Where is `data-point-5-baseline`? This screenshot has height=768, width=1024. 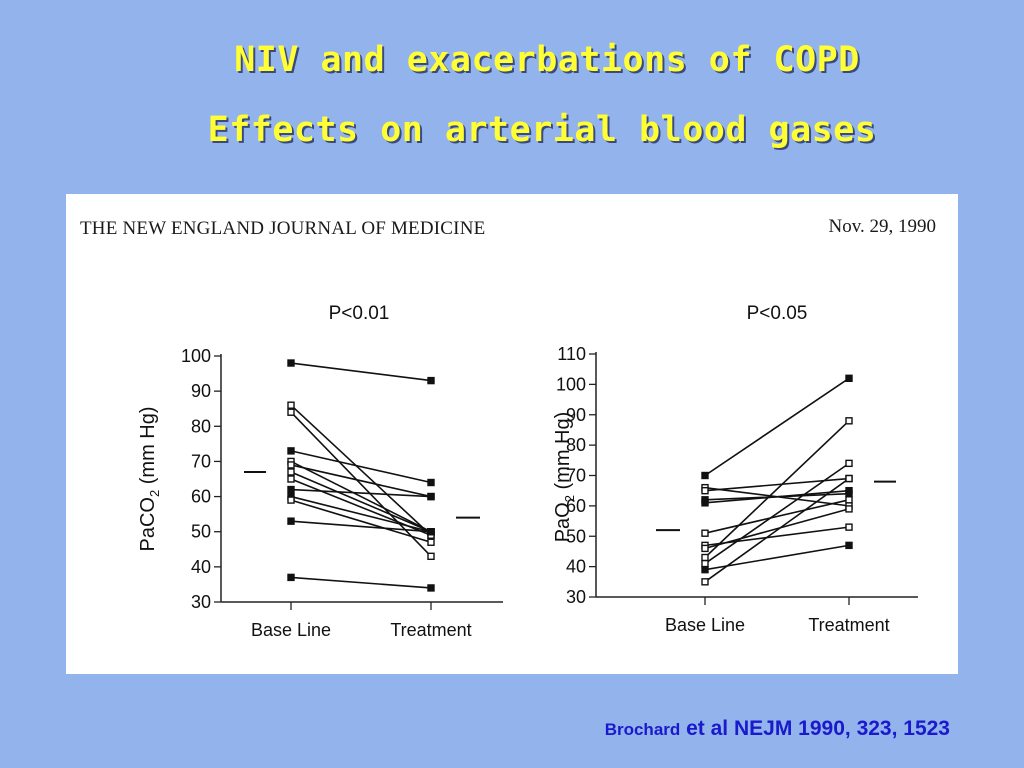
data-point-5-baseline is located at coordinates (705, 503).